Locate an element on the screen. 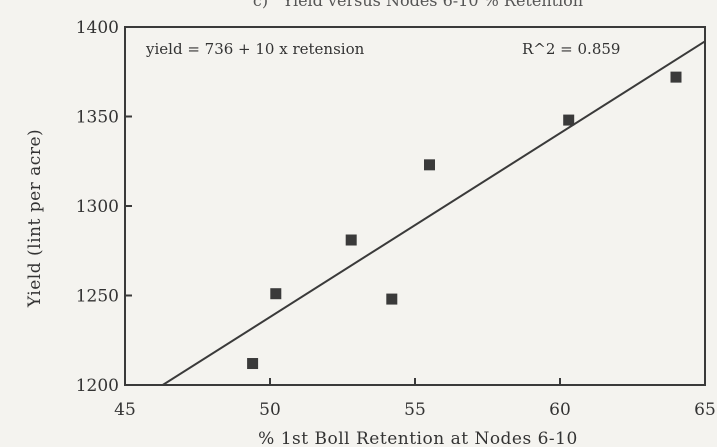 Image resolution: width=717 pixels, height=447 pixels. r-squared-annotation: R^2 = 0.859 is located at coordinates (571, 49).